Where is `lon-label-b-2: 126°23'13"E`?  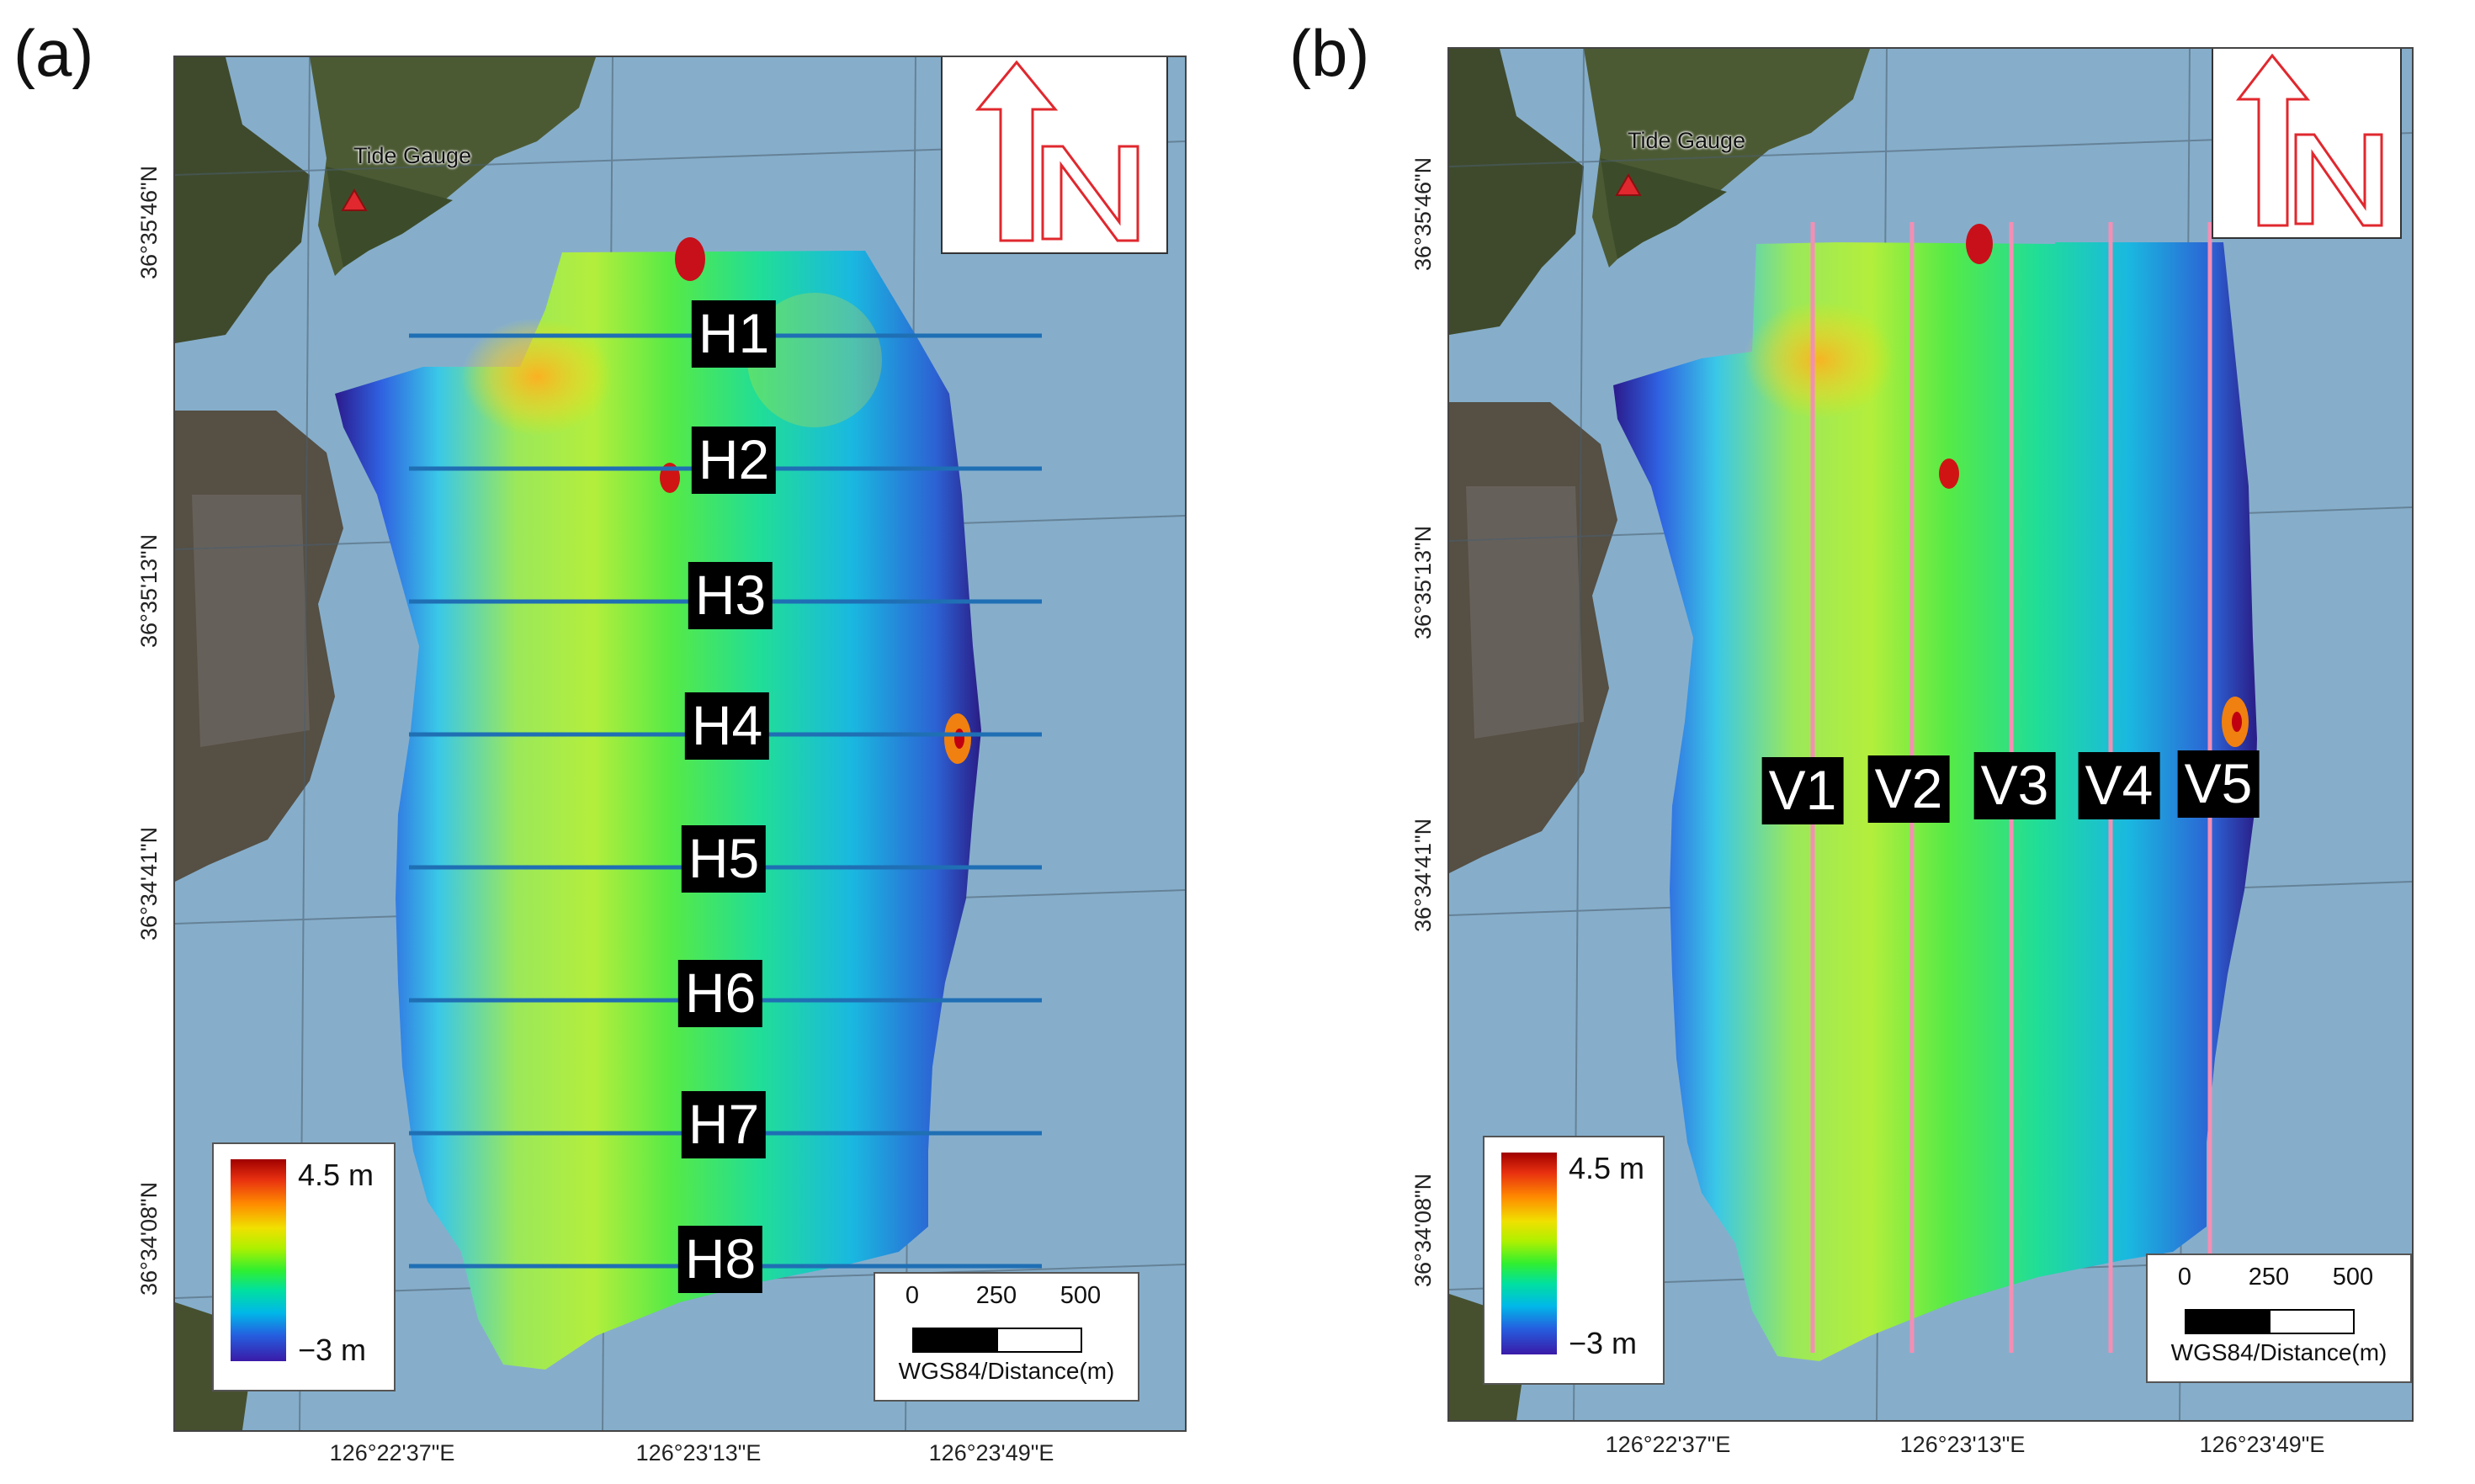
lon-label-b-2: 126°23'13"E is located at coordinates (1963, 1444).